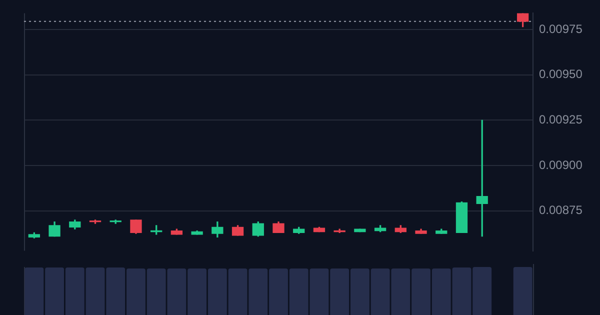  Describe the element at coordinates (561, 29) in the screenshot. I see `y-tick-label: 0.00975` at that location.